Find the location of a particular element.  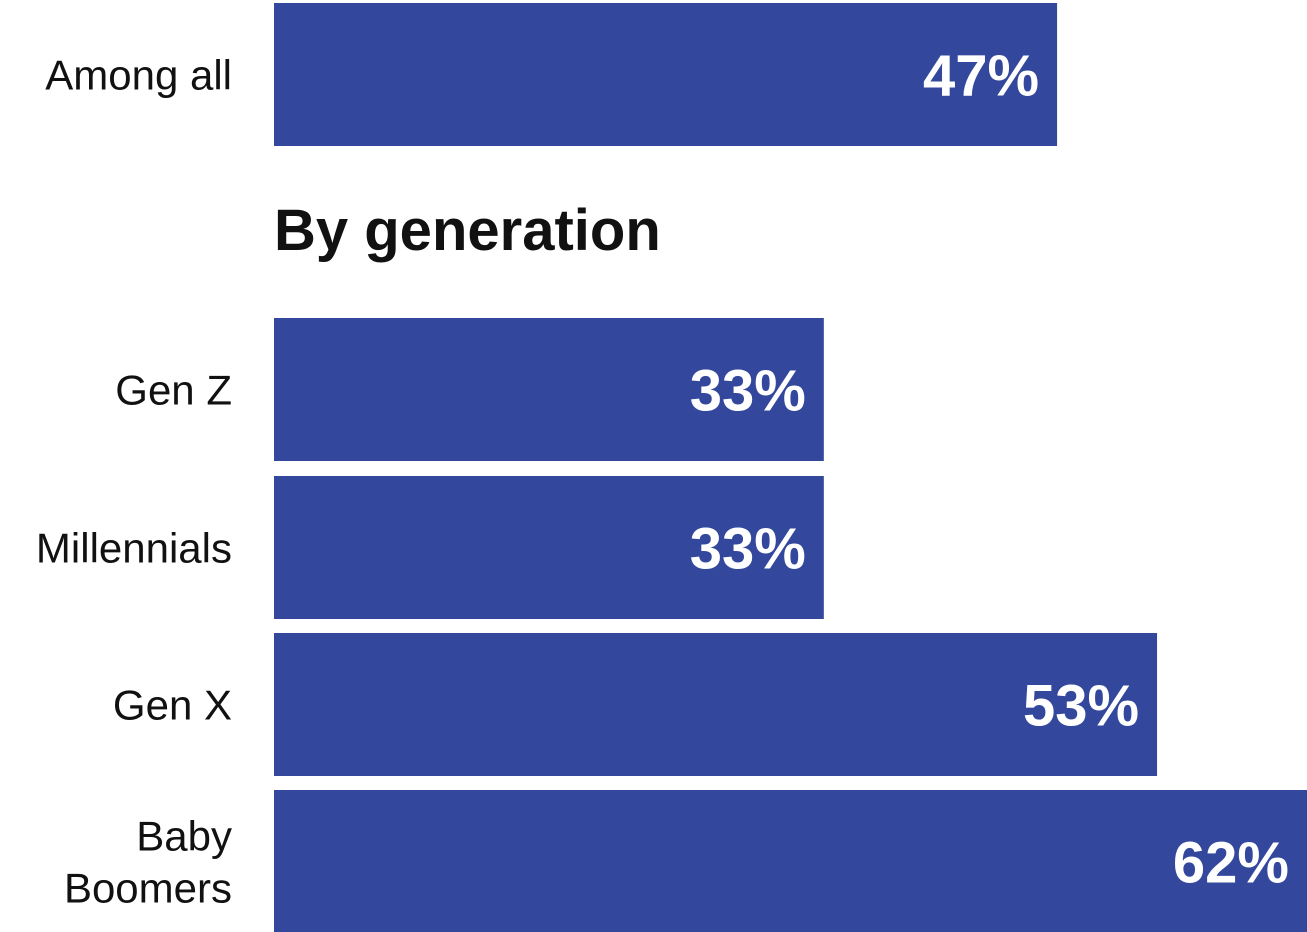

category-label-among-all: Among all is located at coordinates (138, 75).